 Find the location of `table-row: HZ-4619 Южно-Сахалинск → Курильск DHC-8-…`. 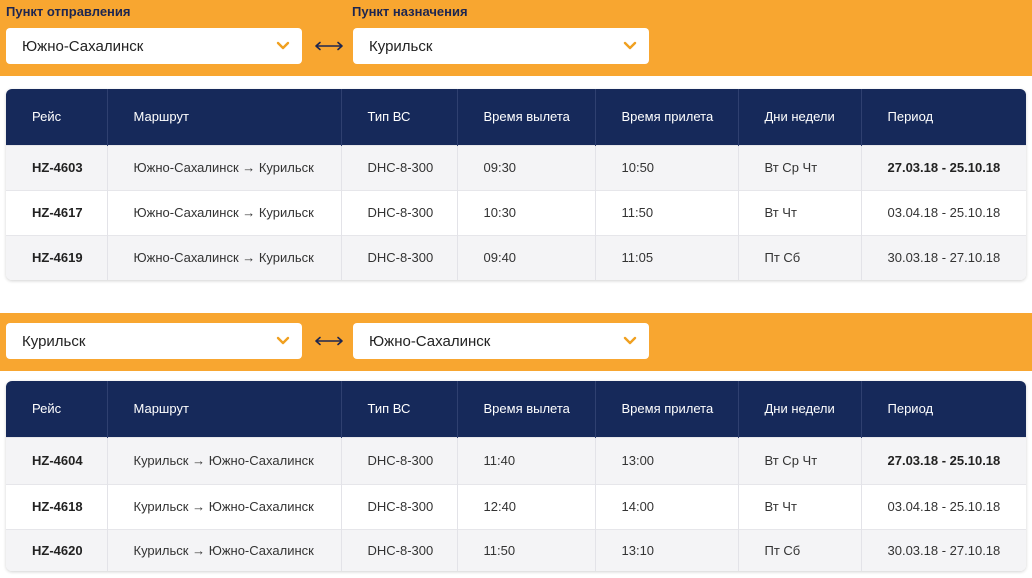

table-row: HZ-4619 Южно-Сахалинск → Курильск DHC-8-… is located at coordinates (516, 257).